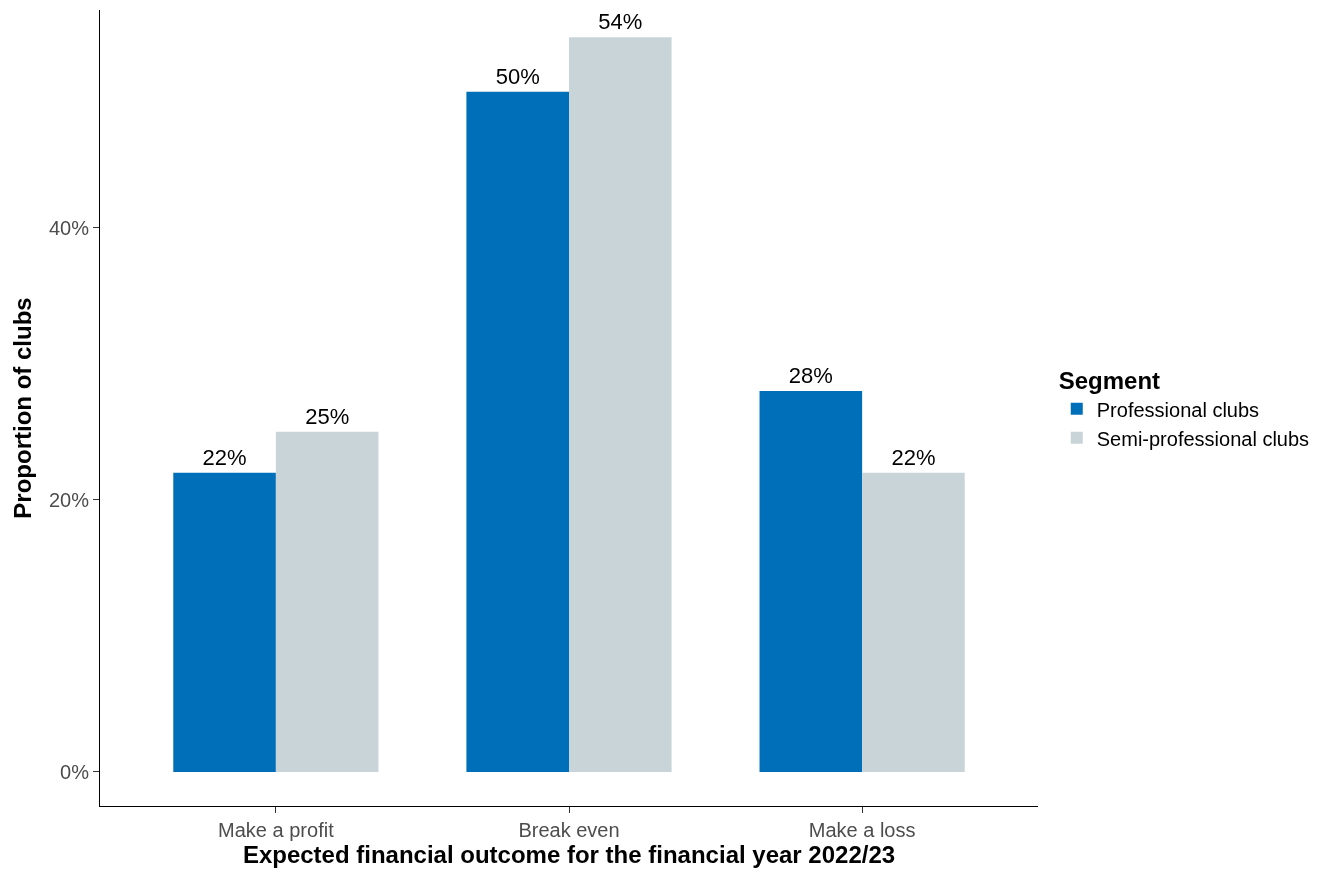 This screenshot has width=1325, height=876. I want to click on data-label: 50%, so click(517, 76).